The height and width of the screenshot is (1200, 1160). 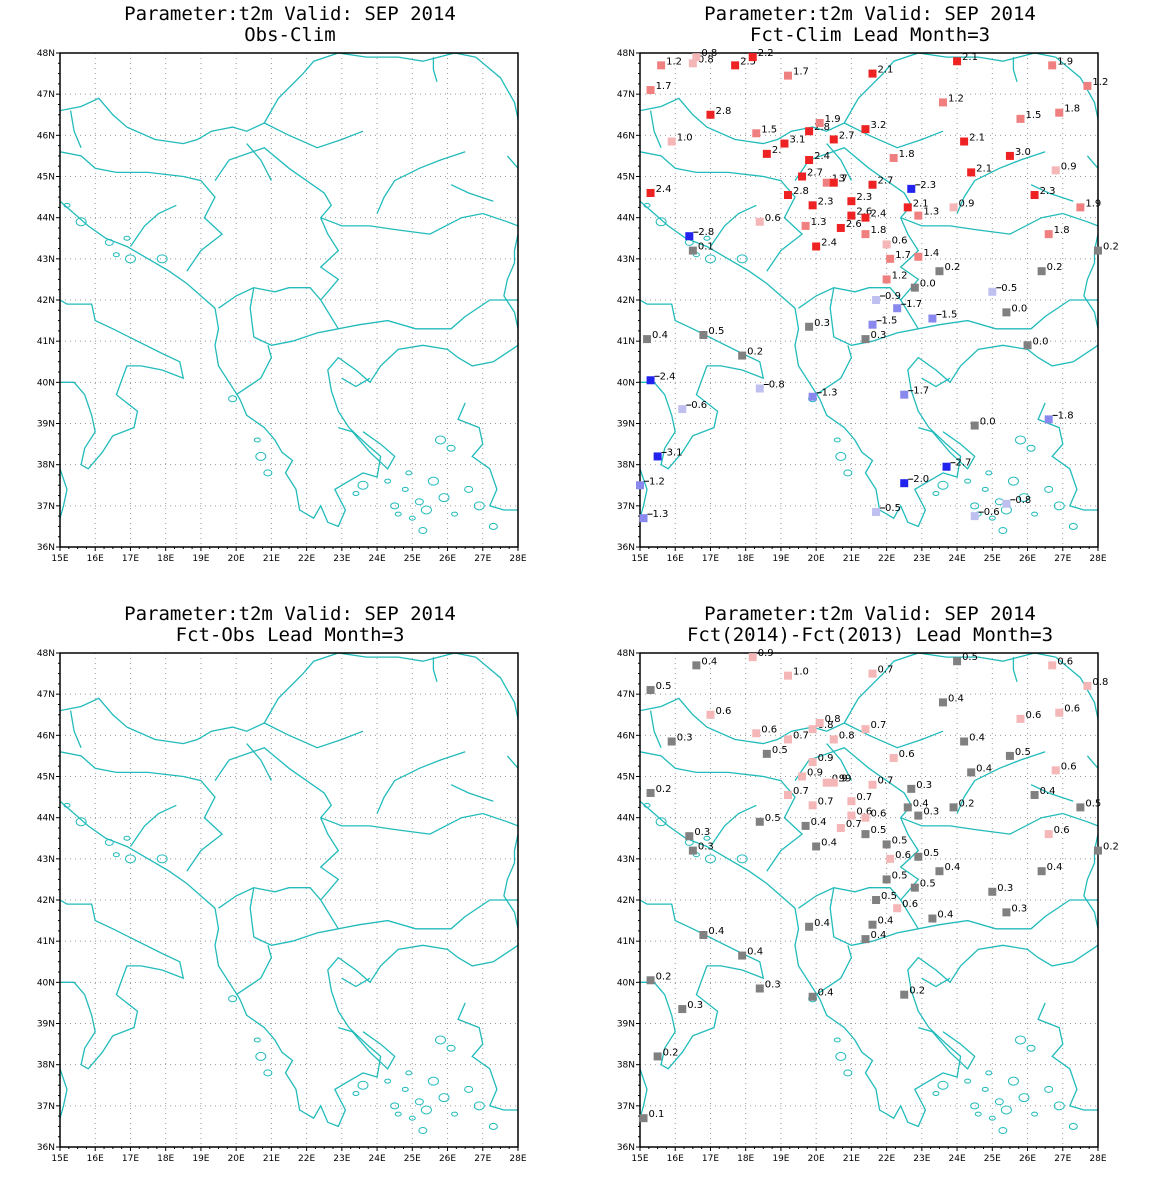 I want to click on station-value-label: 1.2, so click(x=1100, y=82).